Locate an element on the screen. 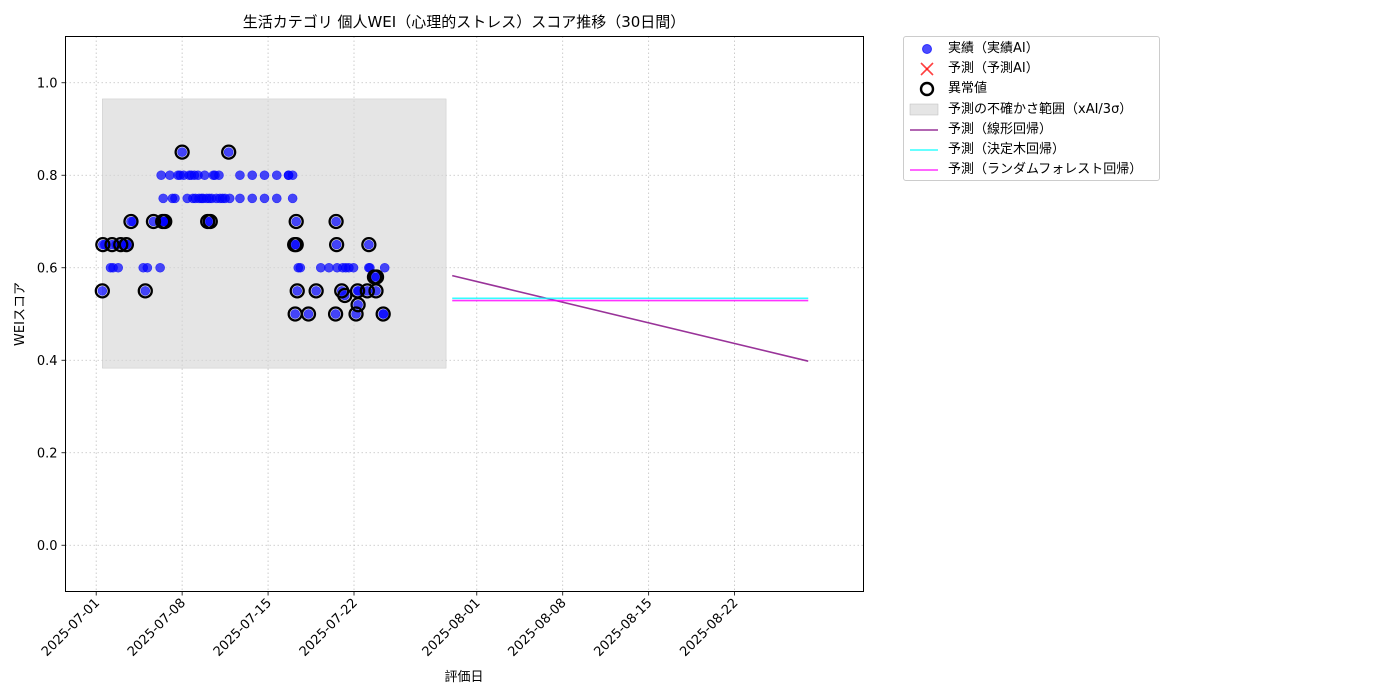 This screenshot has height=700, width=1400. legend-item-outlier: 異常値 is located at coordinates (1031, 89).